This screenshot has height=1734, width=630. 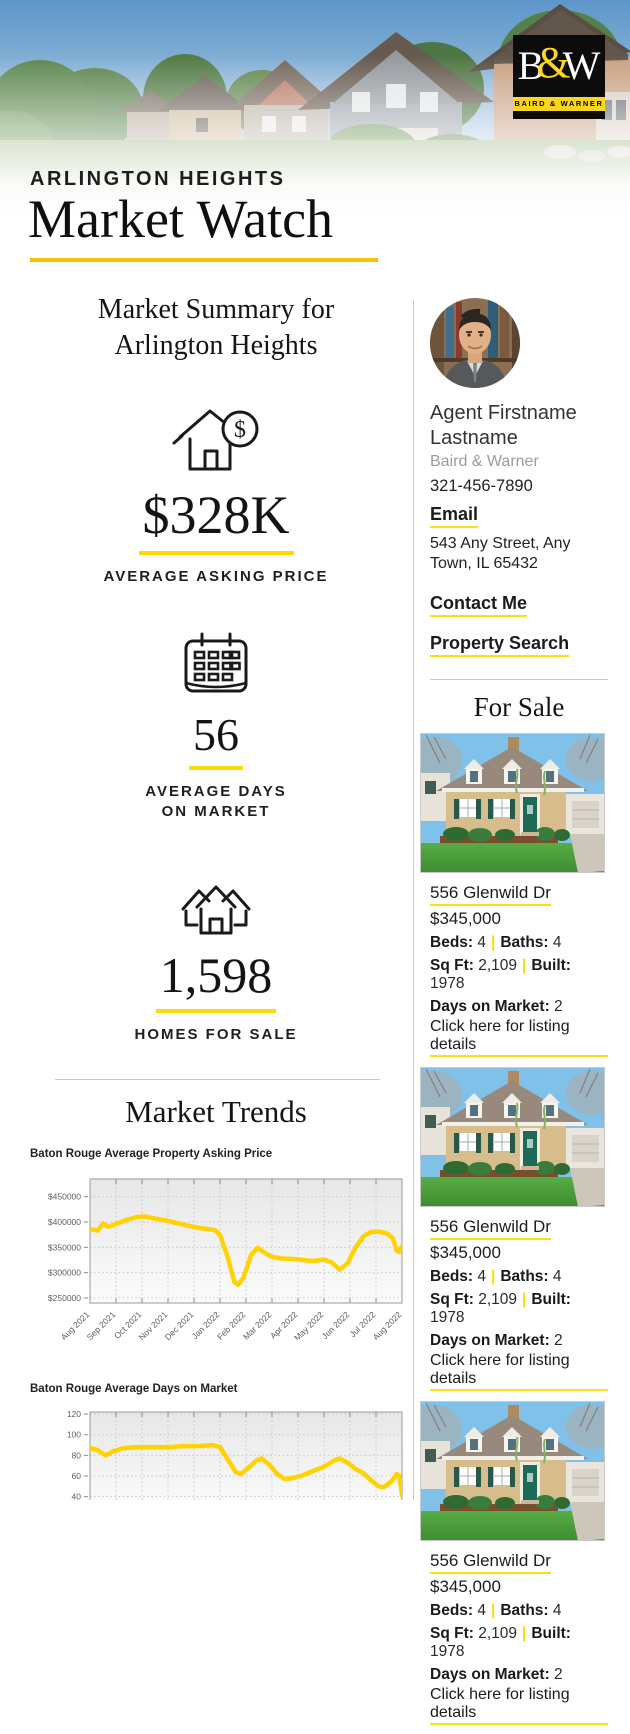 What do you see at coordinates (413, 900) in the screenshot?
I see `column-divider` at bounding box center [413, 900].